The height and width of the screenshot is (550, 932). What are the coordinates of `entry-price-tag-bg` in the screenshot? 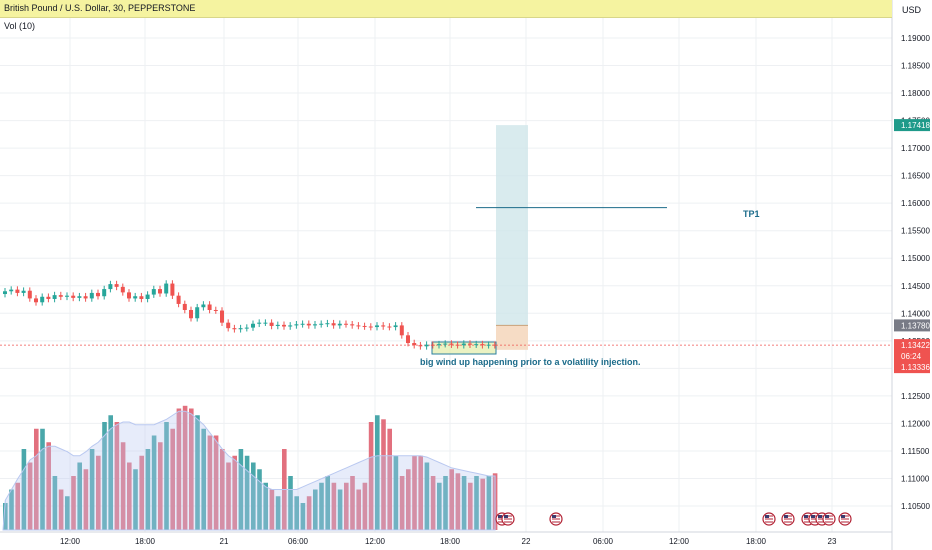 It's located at (912, 325).